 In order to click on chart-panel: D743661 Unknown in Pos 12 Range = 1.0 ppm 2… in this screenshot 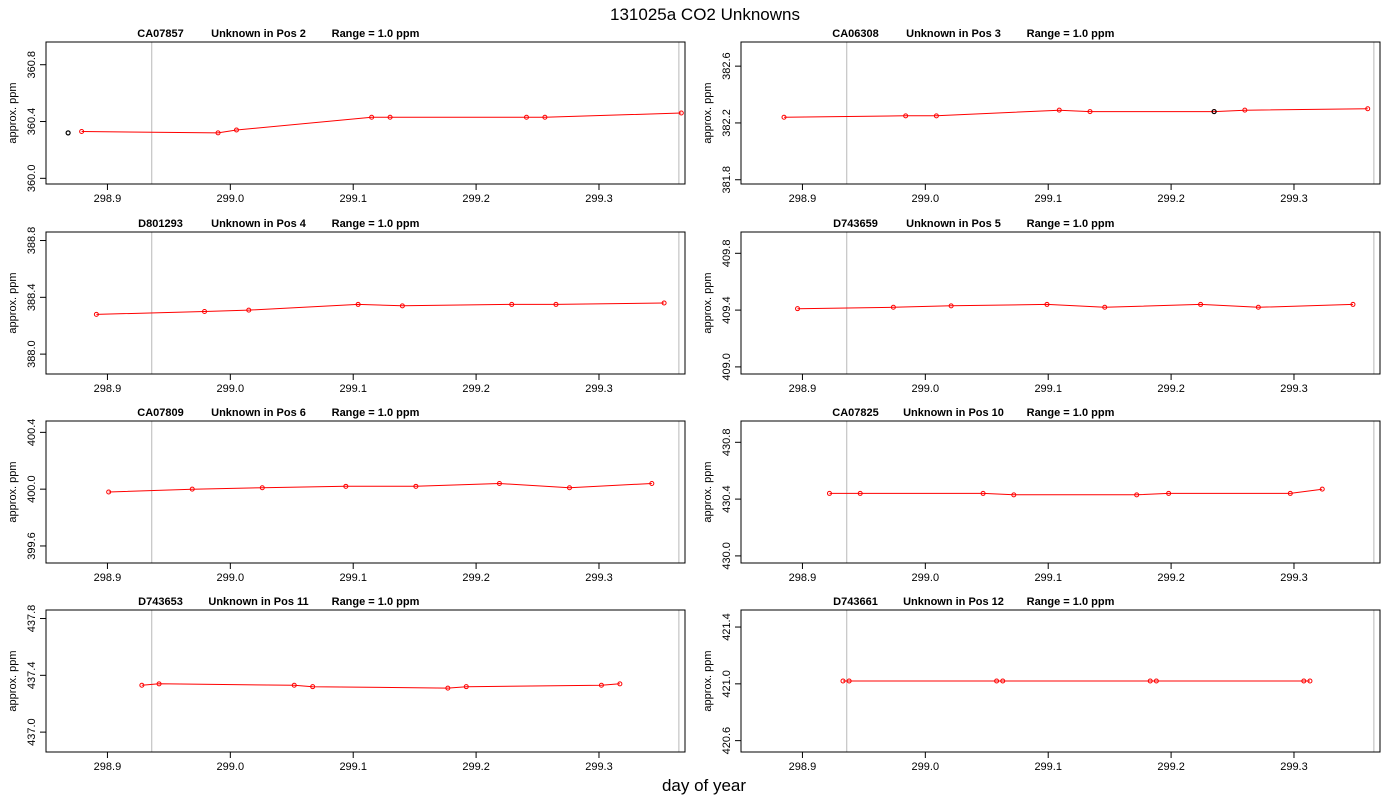, I will do `click(1041, 684)`.